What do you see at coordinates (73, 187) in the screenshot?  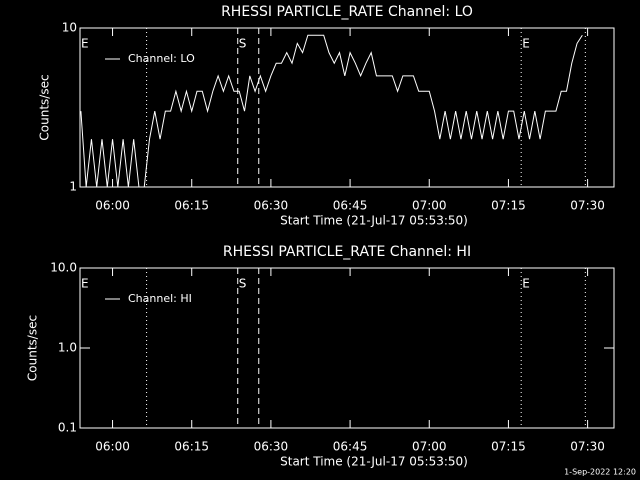 I see `y-tick-label: 1` at bounding box center [73, 187].